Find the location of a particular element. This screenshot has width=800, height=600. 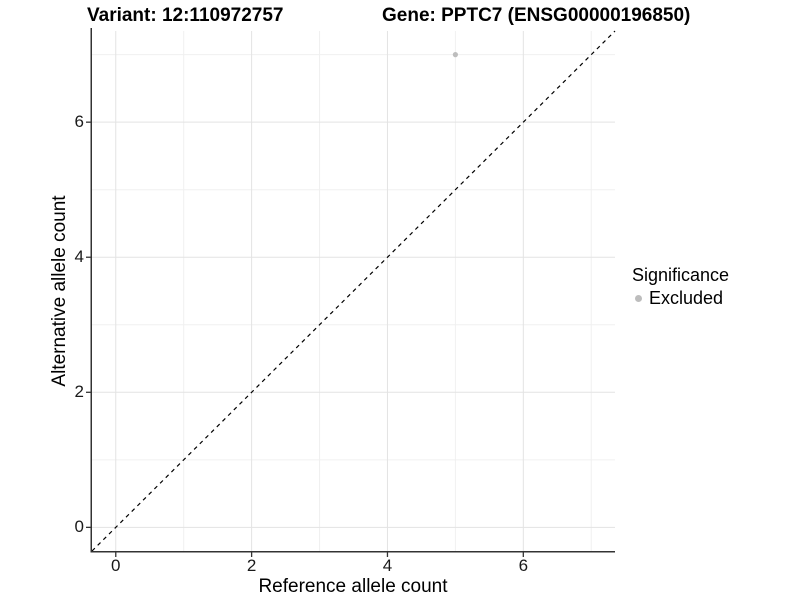

plot-title-gene: Gene: PPTC7 (ENSG00000196850) is located at coordinates (536, 15).